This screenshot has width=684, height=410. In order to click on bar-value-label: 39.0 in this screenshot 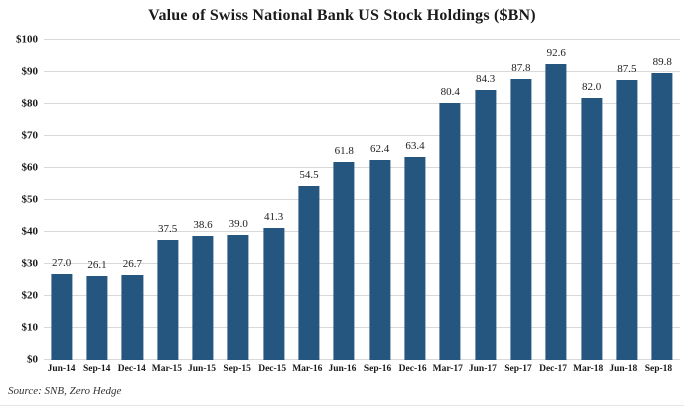, I will do `click(238, 224)`.